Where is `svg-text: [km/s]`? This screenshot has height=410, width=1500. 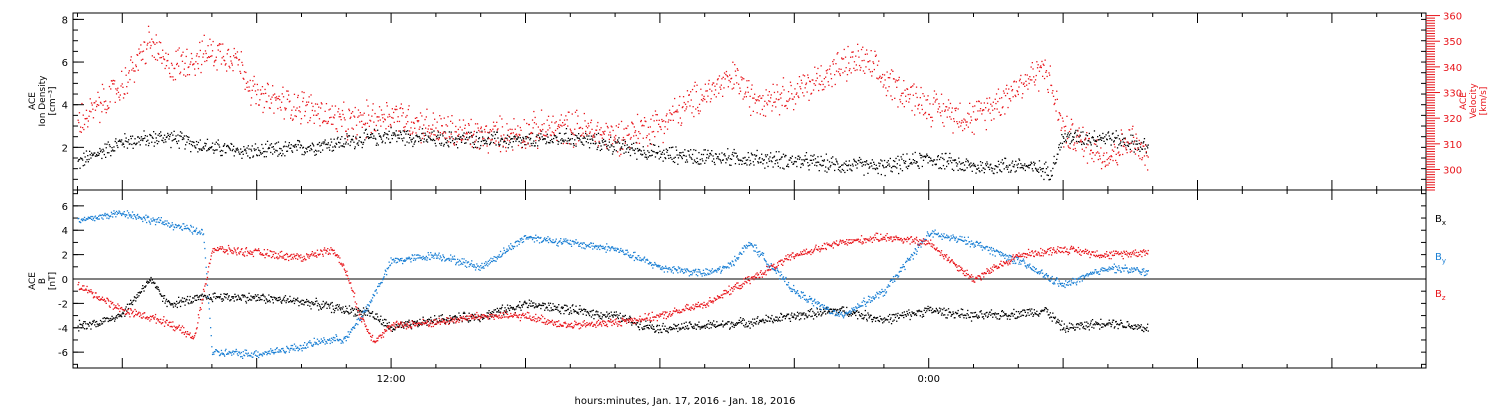 svg-text: [km/s] is located at coordinates (1484, 101).